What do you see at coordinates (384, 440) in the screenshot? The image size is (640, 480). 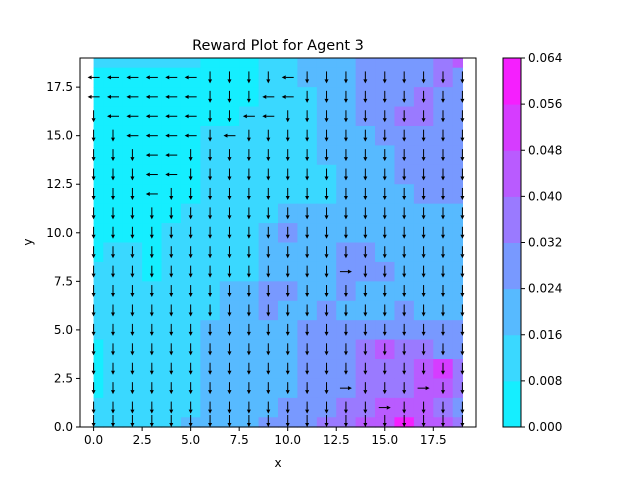 I see `x-tick-label: 15.0` at bounding box center [384, 440].